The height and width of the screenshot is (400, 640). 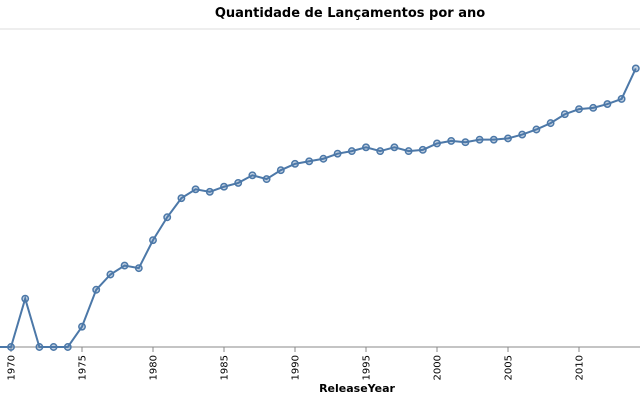 I want to click on data-point-2014, so click(x=635, y=68).